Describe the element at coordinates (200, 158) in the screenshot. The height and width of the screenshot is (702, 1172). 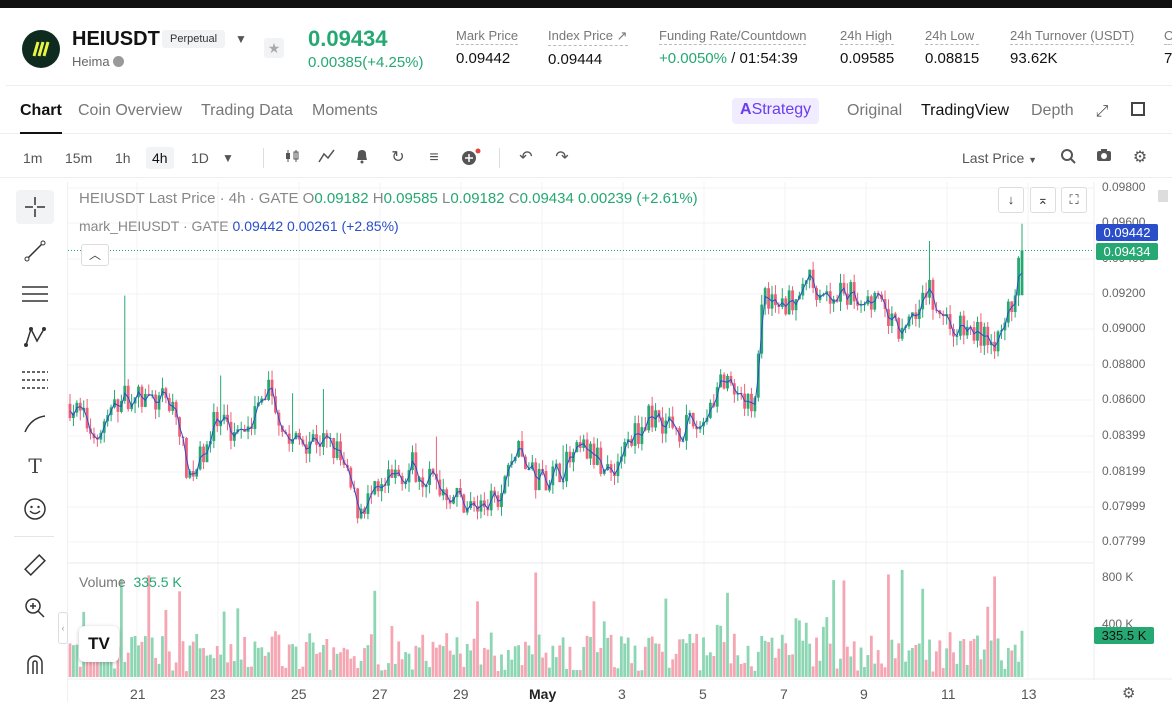
I see `timeframe-1d: 1D` at that location.